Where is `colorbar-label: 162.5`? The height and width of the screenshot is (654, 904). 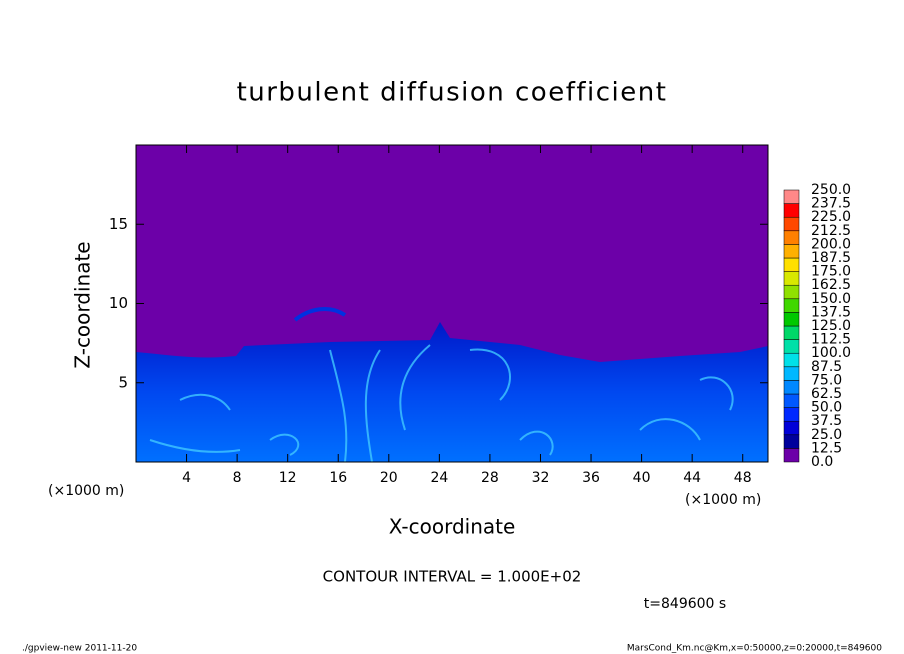 colorbar-label: 162.5 is located at coordinates (831, 285).